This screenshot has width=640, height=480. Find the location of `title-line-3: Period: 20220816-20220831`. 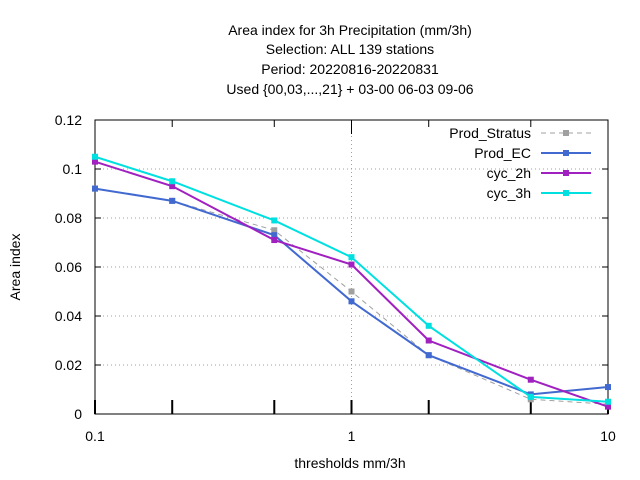

title-line-3: Period: 20220816-20220831 is located at coordinates (350, 69).